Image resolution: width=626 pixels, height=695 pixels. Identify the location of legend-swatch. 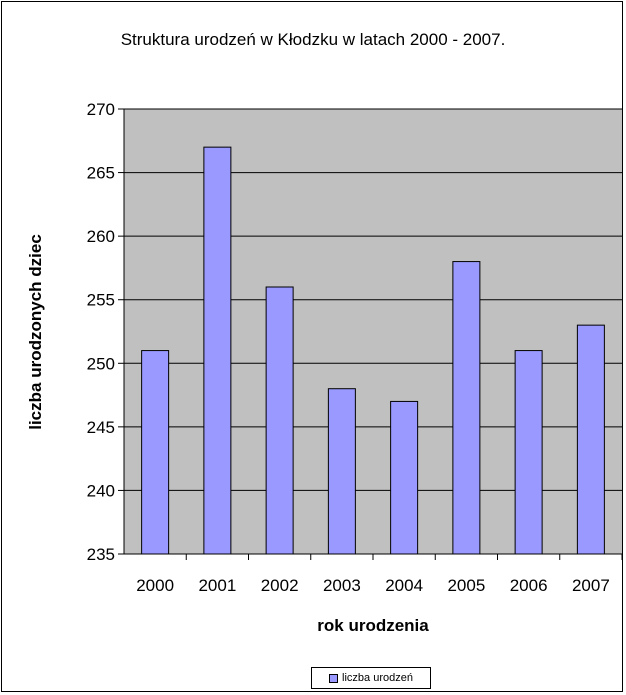
(334, 678).